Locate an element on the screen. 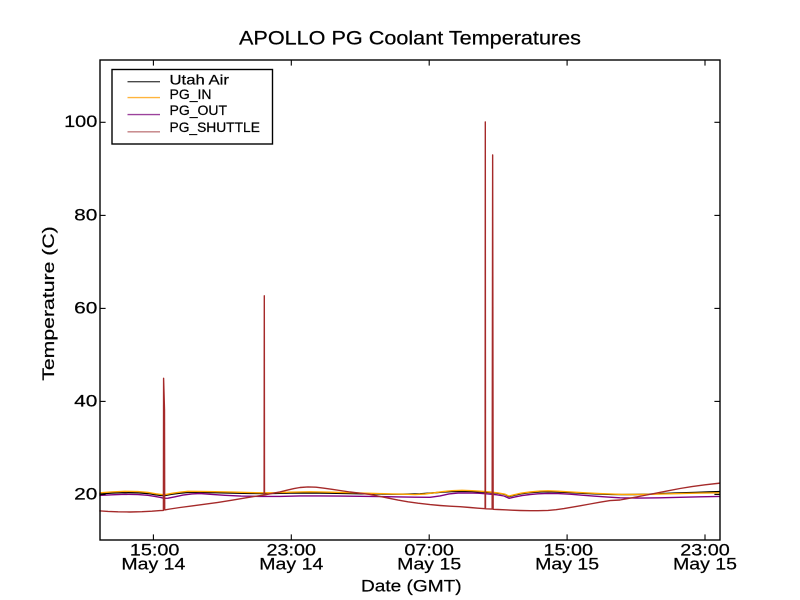 Image resolution: width=800 pixels, height=600 pixels. svg-text: PG_OUT is located at coordinates (199, 110).